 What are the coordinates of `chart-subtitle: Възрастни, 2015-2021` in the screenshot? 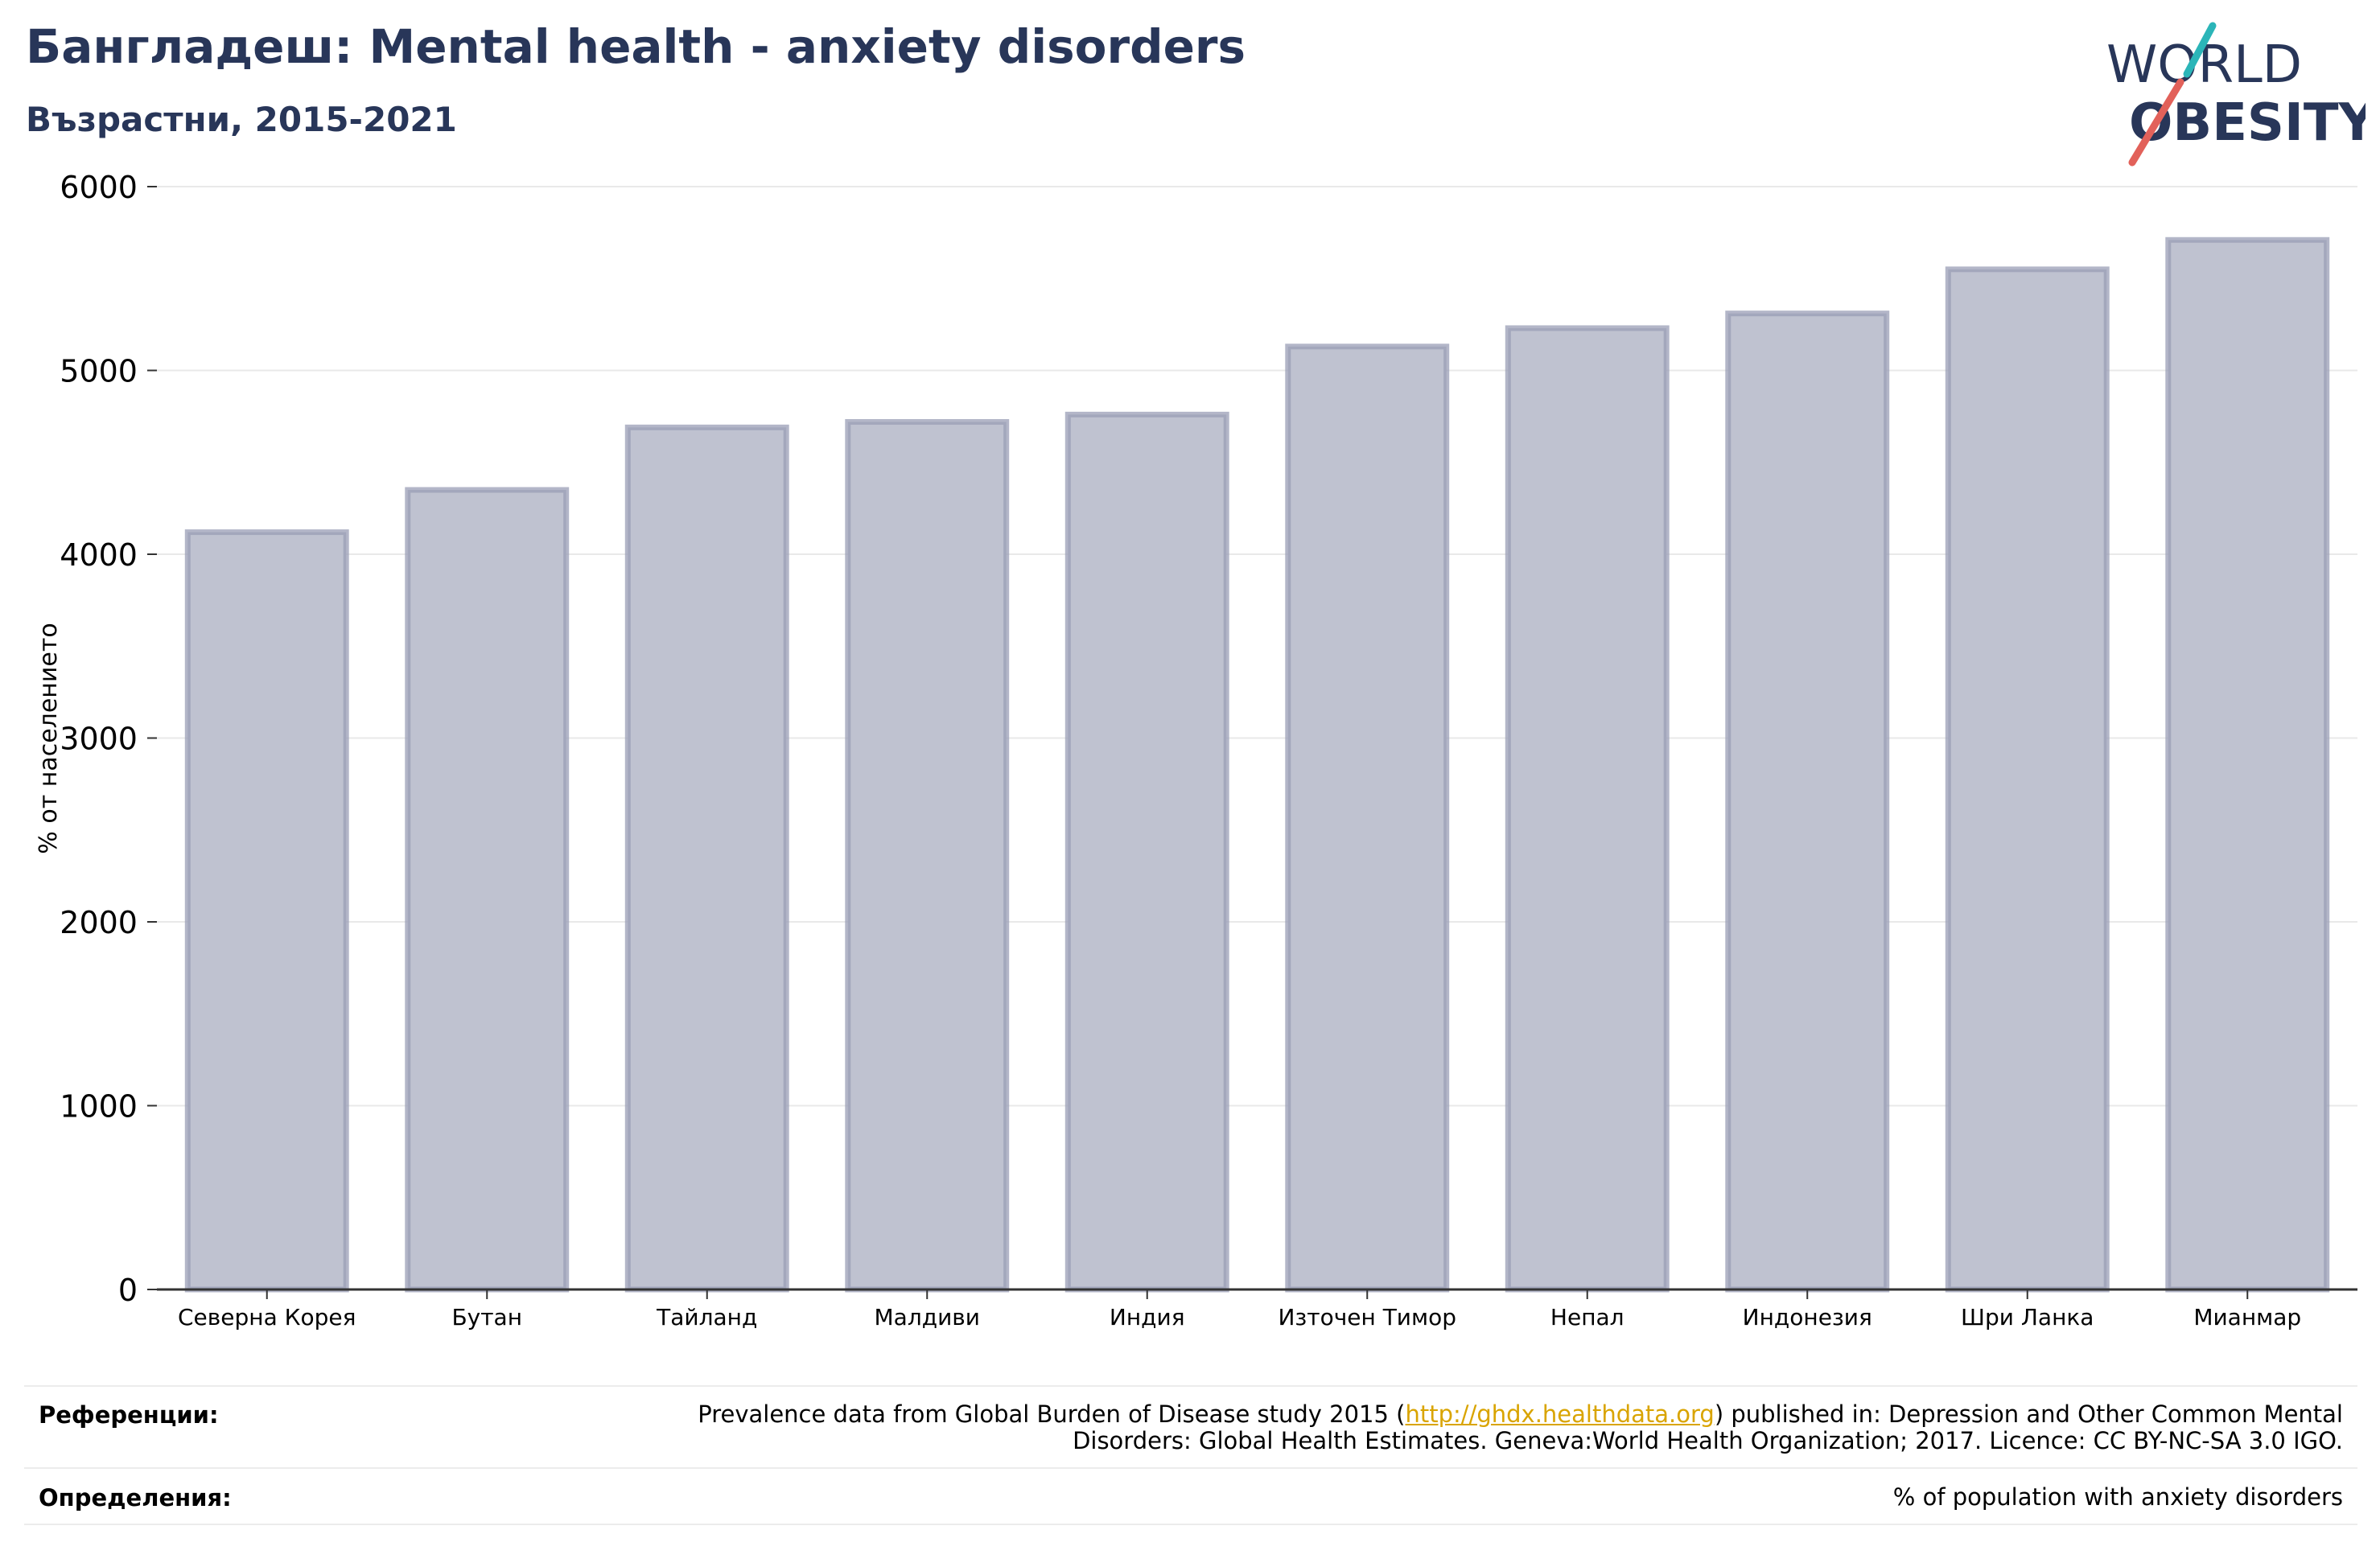 It's located at (242, 120).